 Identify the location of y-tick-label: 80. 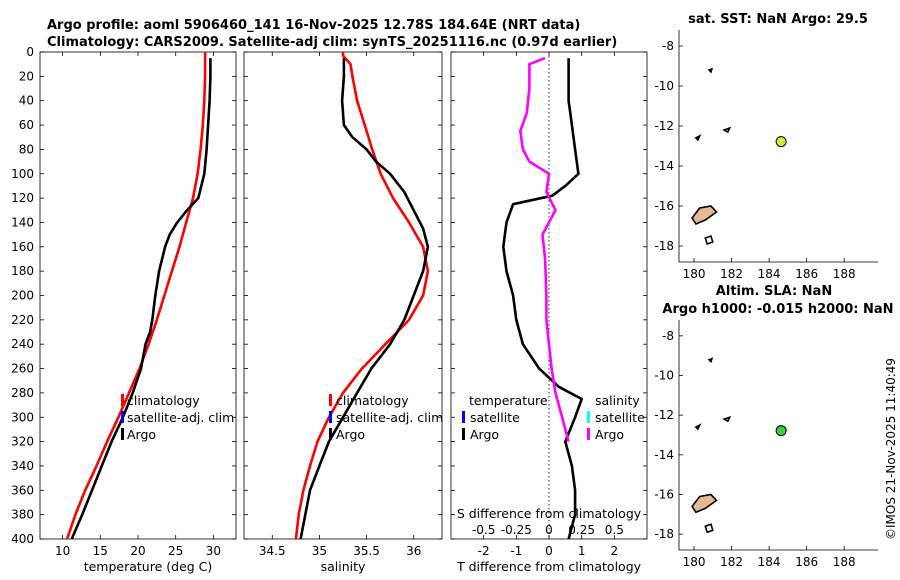
(26, 149).